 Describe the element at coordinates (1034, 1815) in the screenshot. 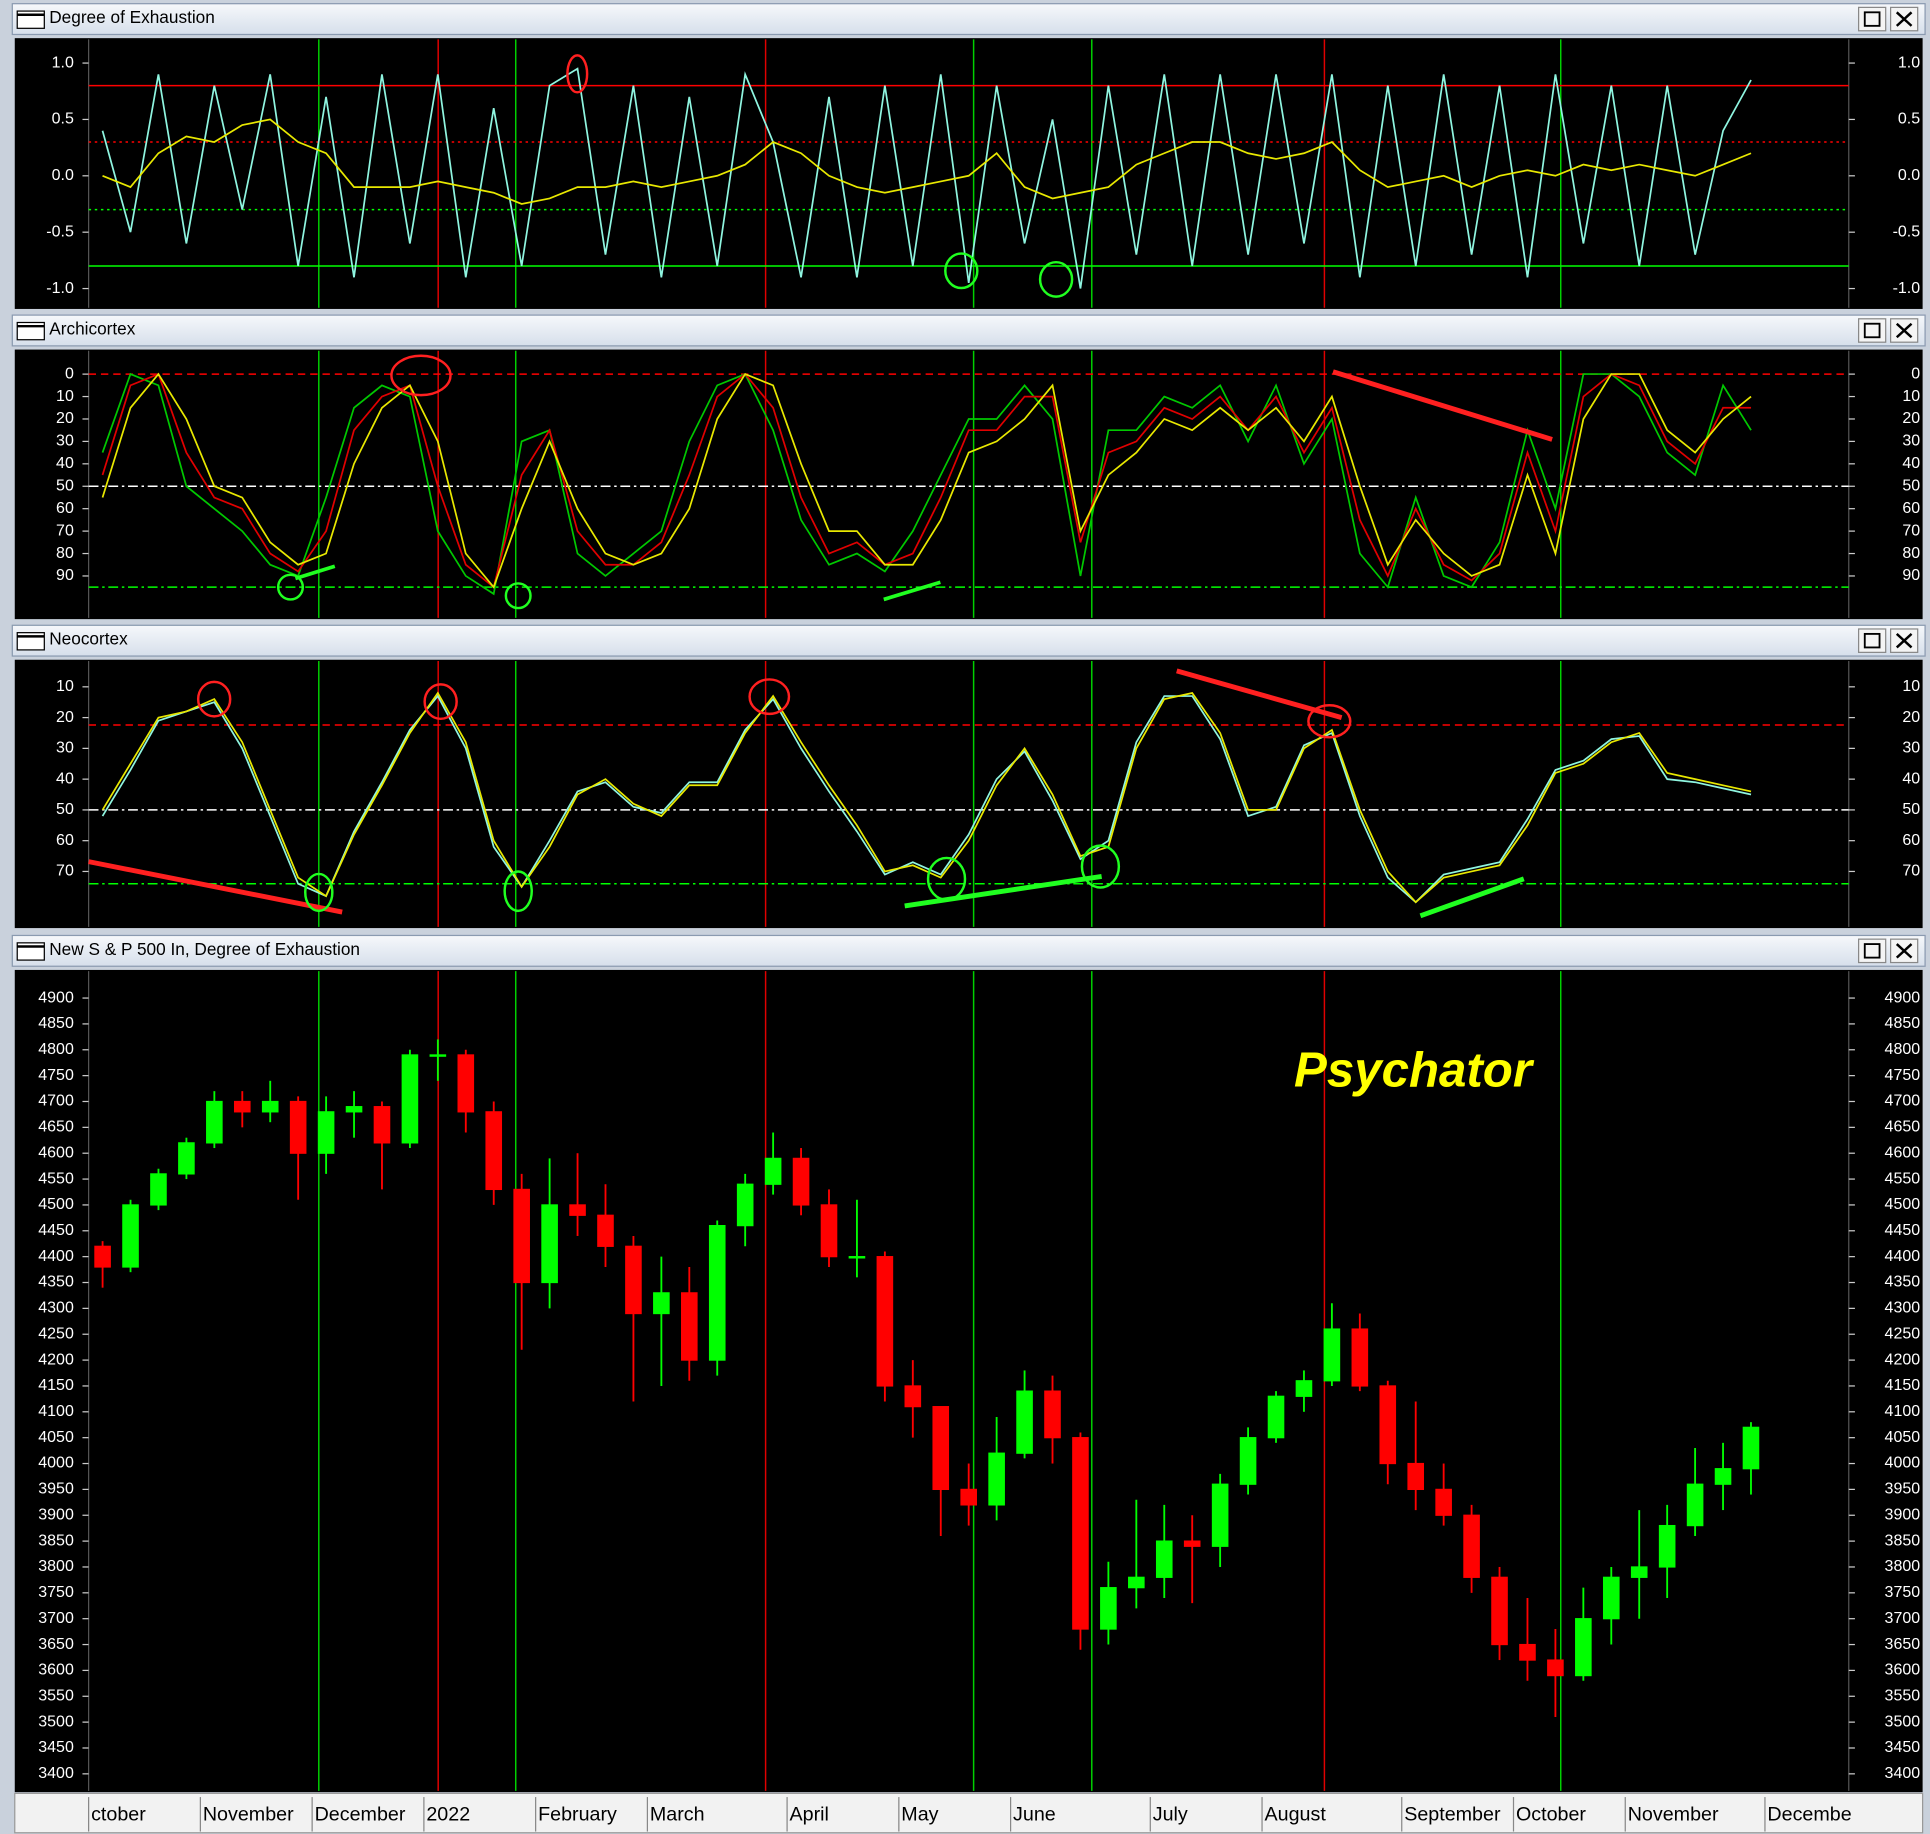

I see `x-tick-label: June` at that location.